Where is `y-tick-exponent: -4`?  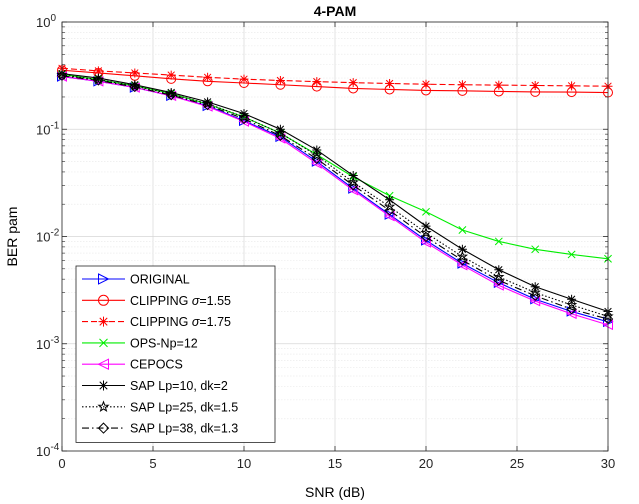
y-tick-exponent: -4 is located at coordinates (54, 447).